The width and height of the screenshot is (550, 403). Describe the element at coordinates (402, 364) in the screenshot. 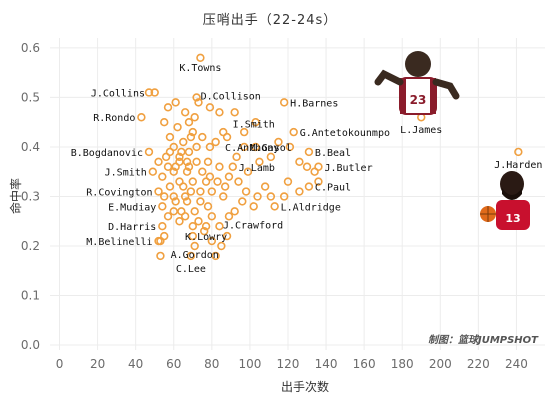

I see `x-tick-label: 180` at that location.